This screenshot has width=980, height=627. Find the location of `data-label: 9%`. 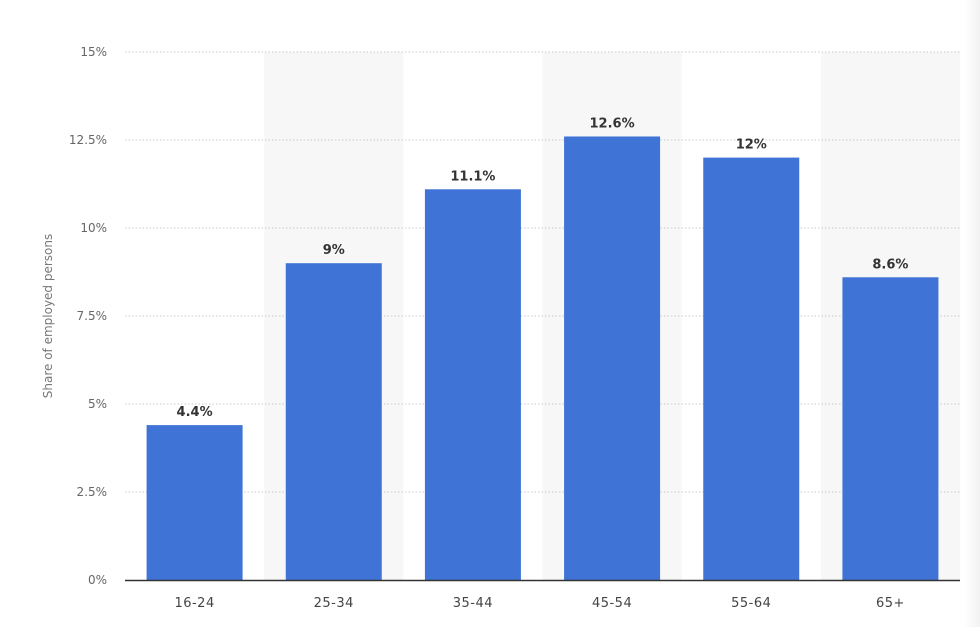

data-label: 9% is located at coordinates (334, 250).